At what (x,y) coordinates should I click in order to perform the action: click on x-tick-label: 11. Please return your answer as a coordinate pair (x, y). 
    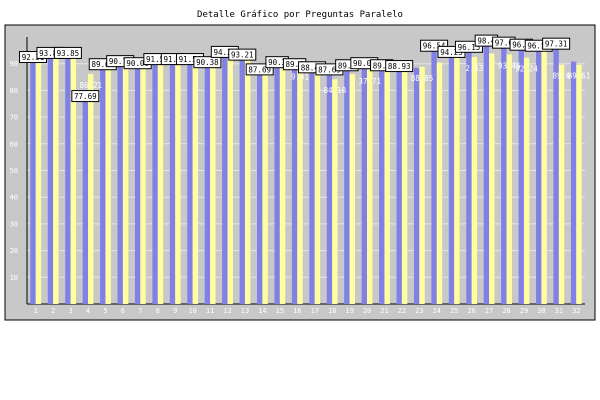
    Looking at the image, I should click on (210, 311).